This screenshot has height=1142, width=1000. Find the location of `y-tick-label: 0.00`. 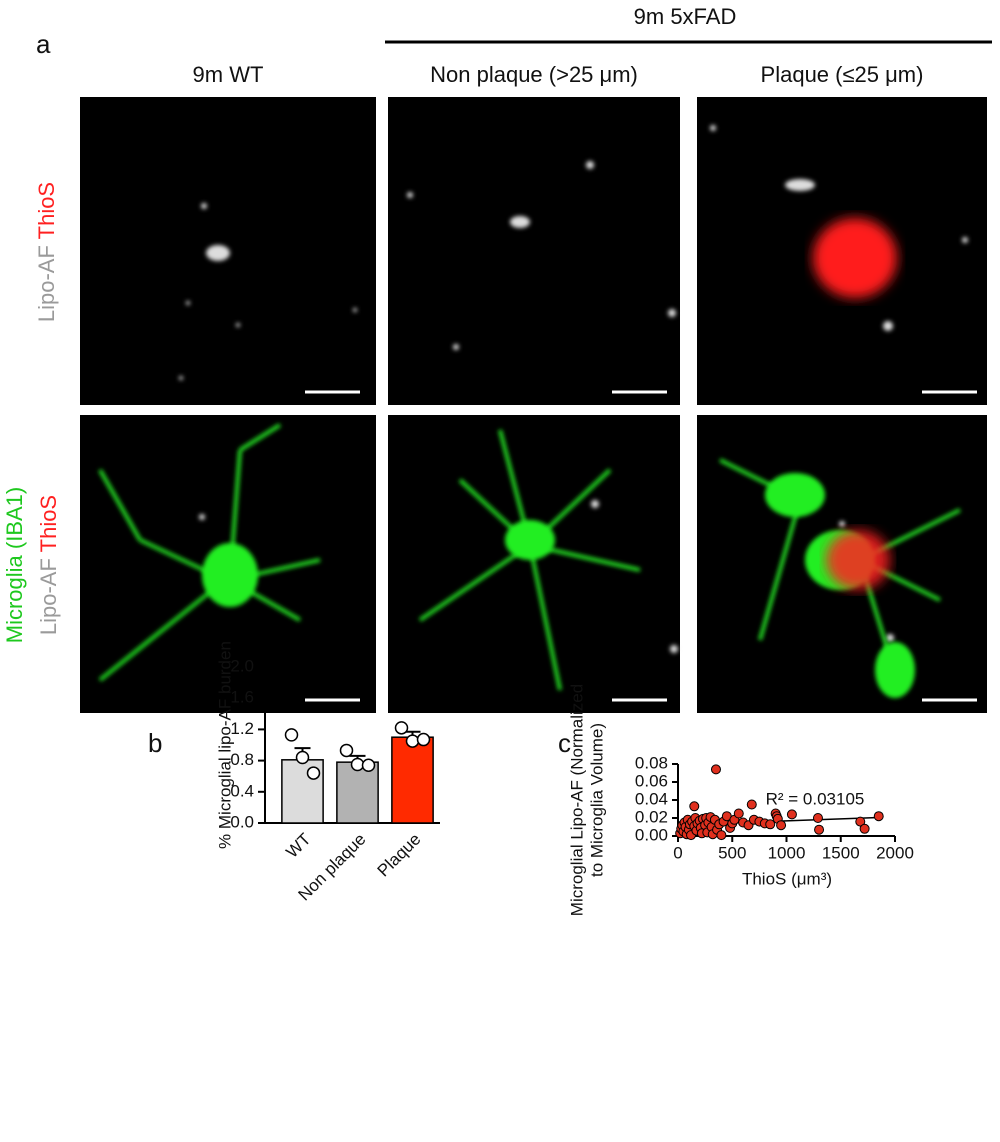

y-tick-label: 0.00 is located at coordinates (651, 834).